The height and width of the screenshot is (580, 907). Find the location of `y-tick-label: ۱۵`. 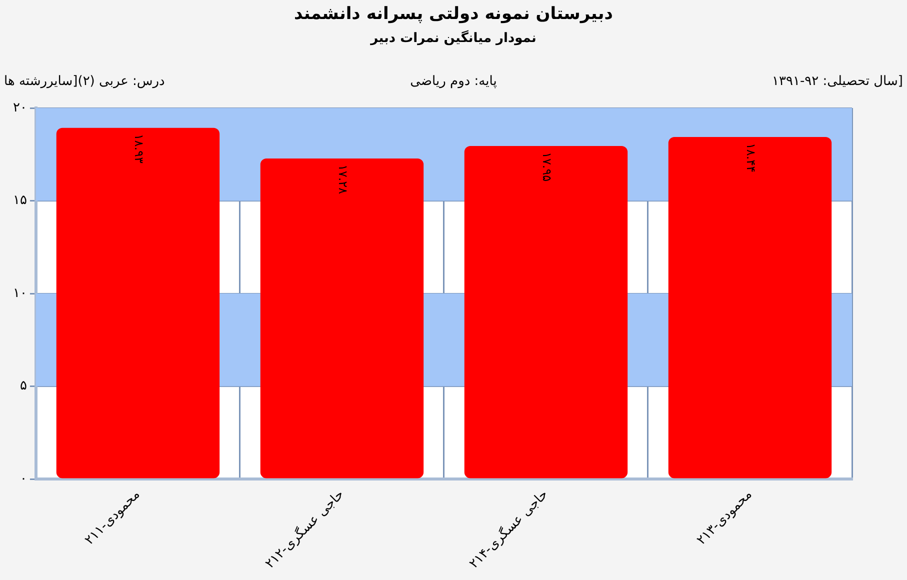

y-tick-label: ۱۵ is located at coordinates (19, 200).